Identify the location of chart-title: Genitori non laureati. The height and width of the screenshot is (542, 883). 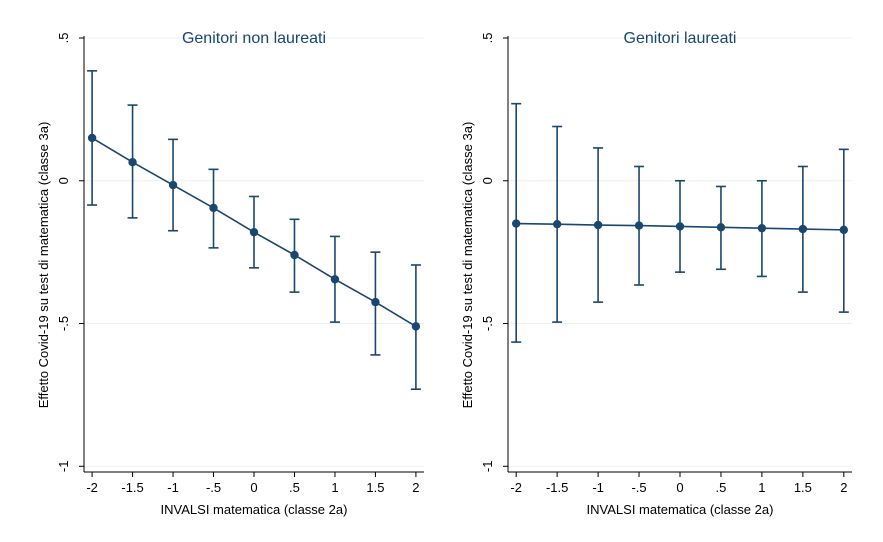
(254, 38).